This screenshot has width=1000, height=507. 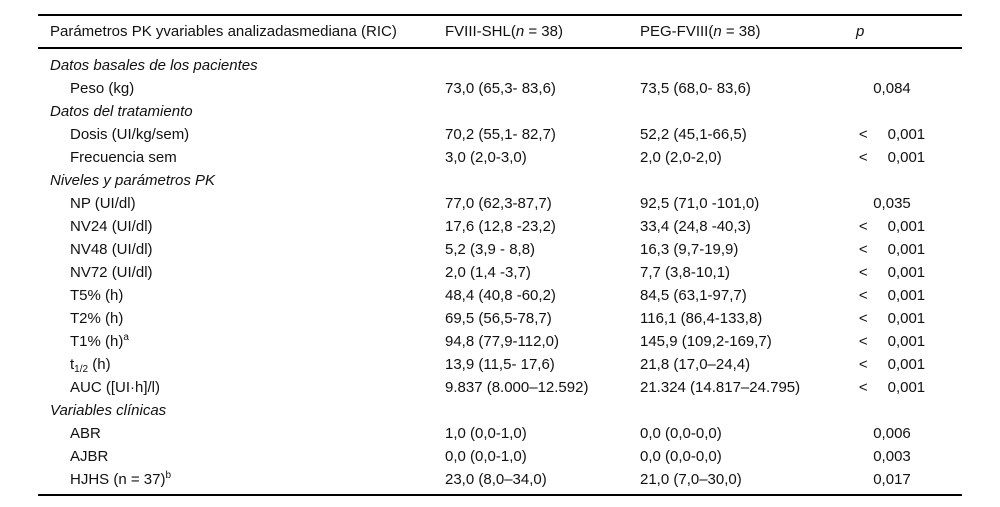 I want to click on peg-fviii-value: 73,5 (68,0- 83,6), so click(x=695, y=88).